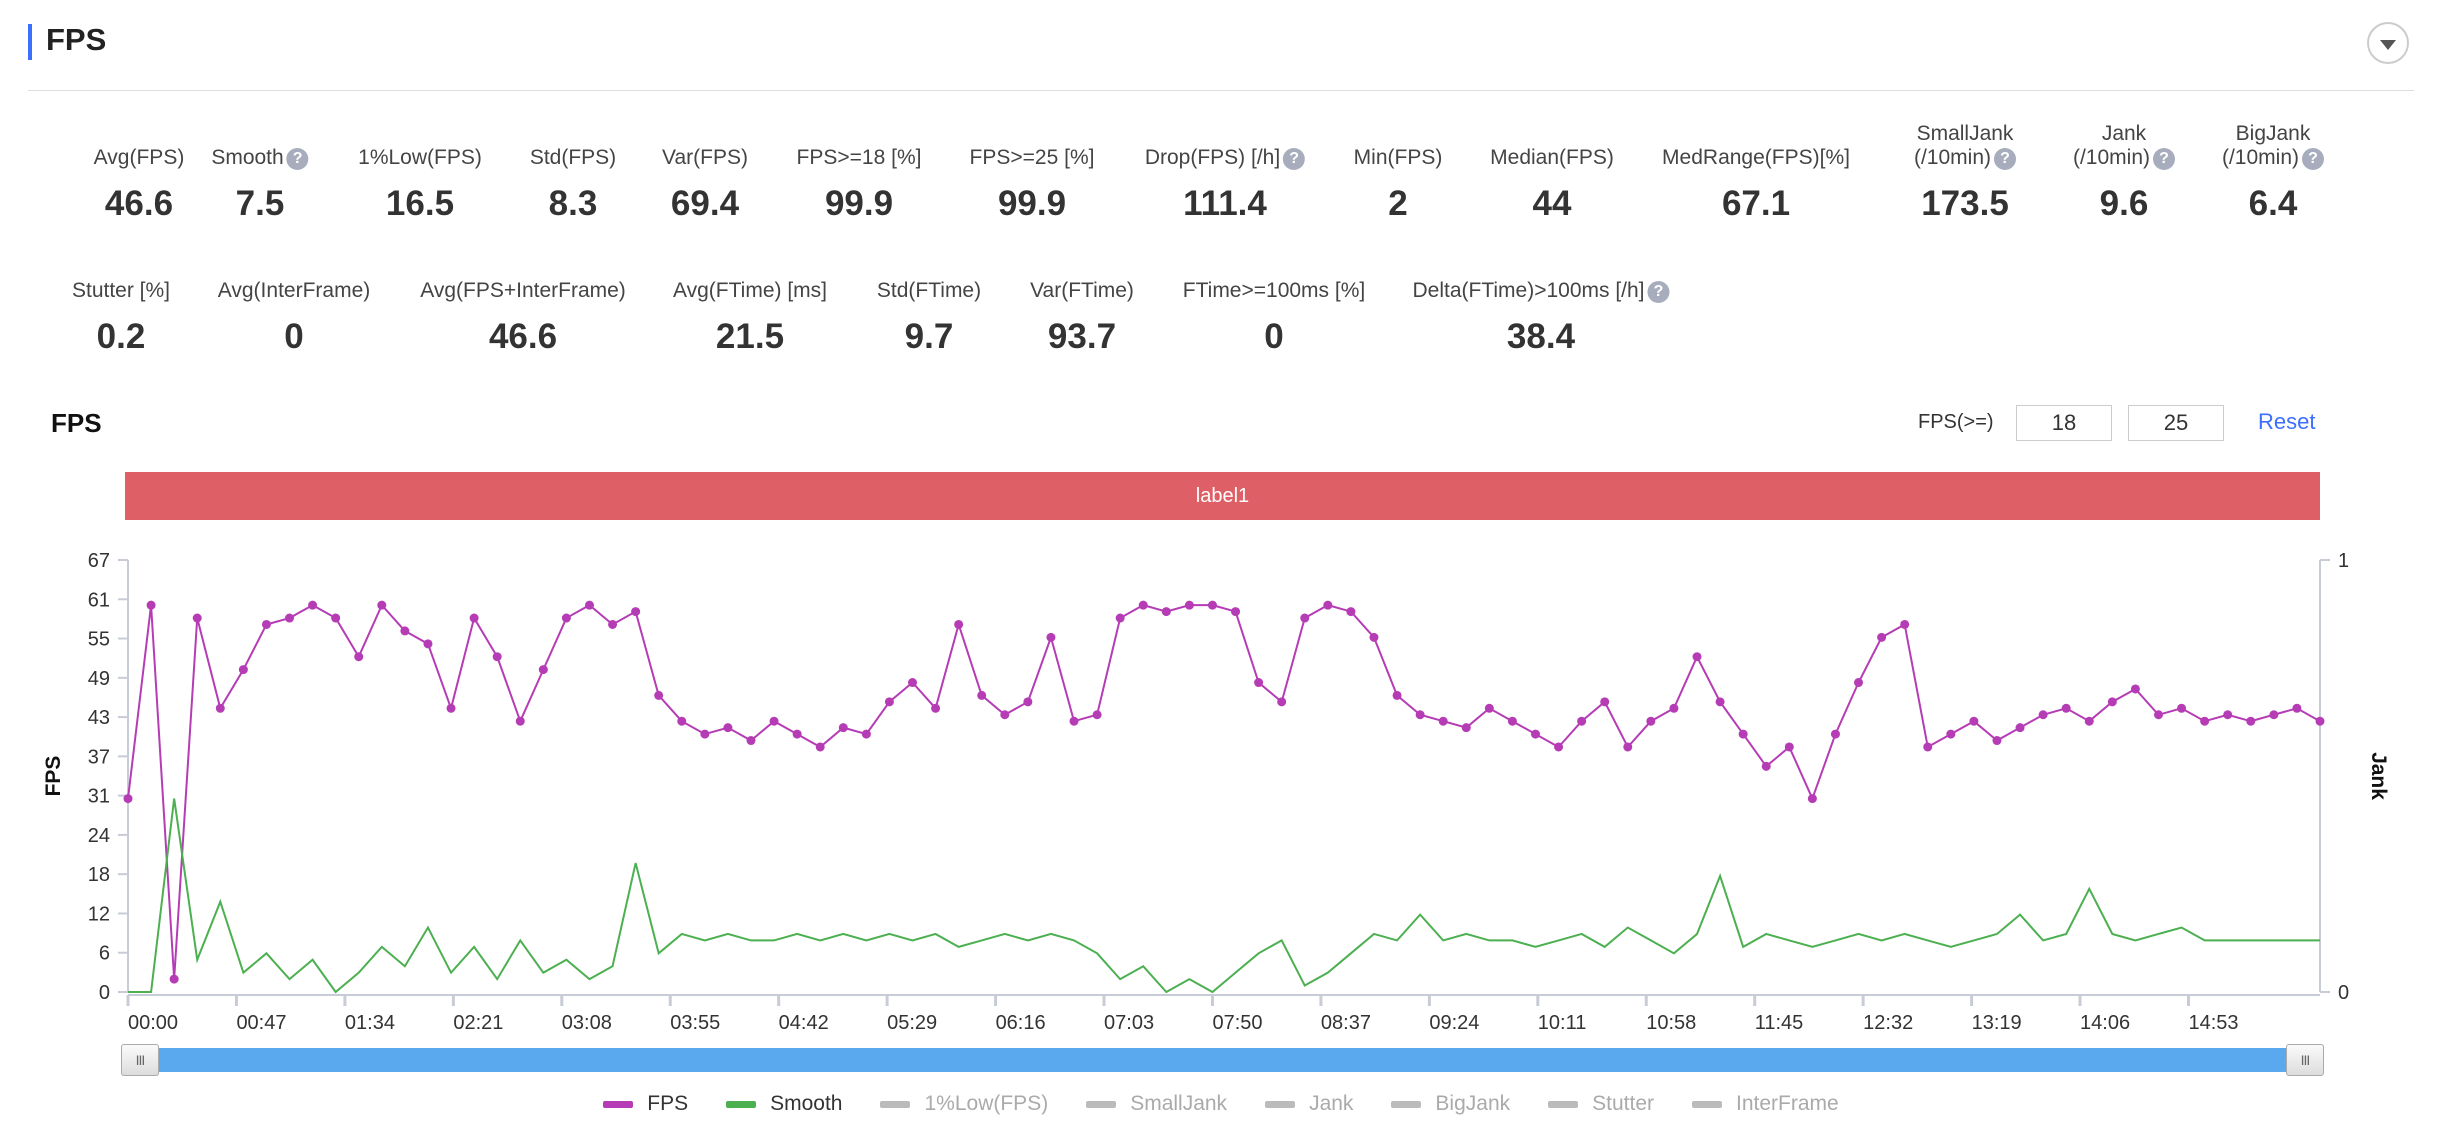 Image resolution: width=2442 pixels, height=1128 pixels. I want to click on reset-button: Reset, so click(2287, 421).